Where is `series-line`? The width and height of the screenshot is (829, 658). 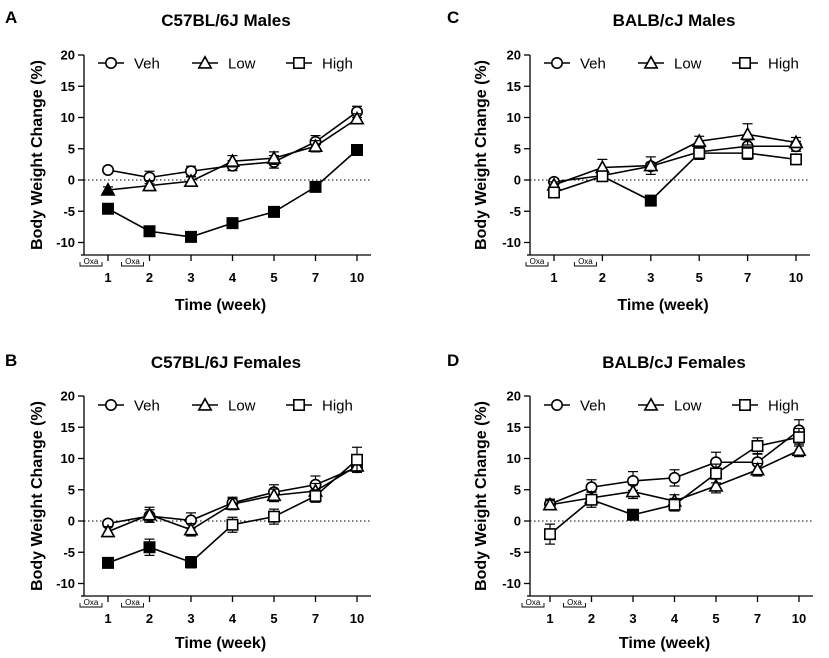 series-line is located at coordinates (675, 177).